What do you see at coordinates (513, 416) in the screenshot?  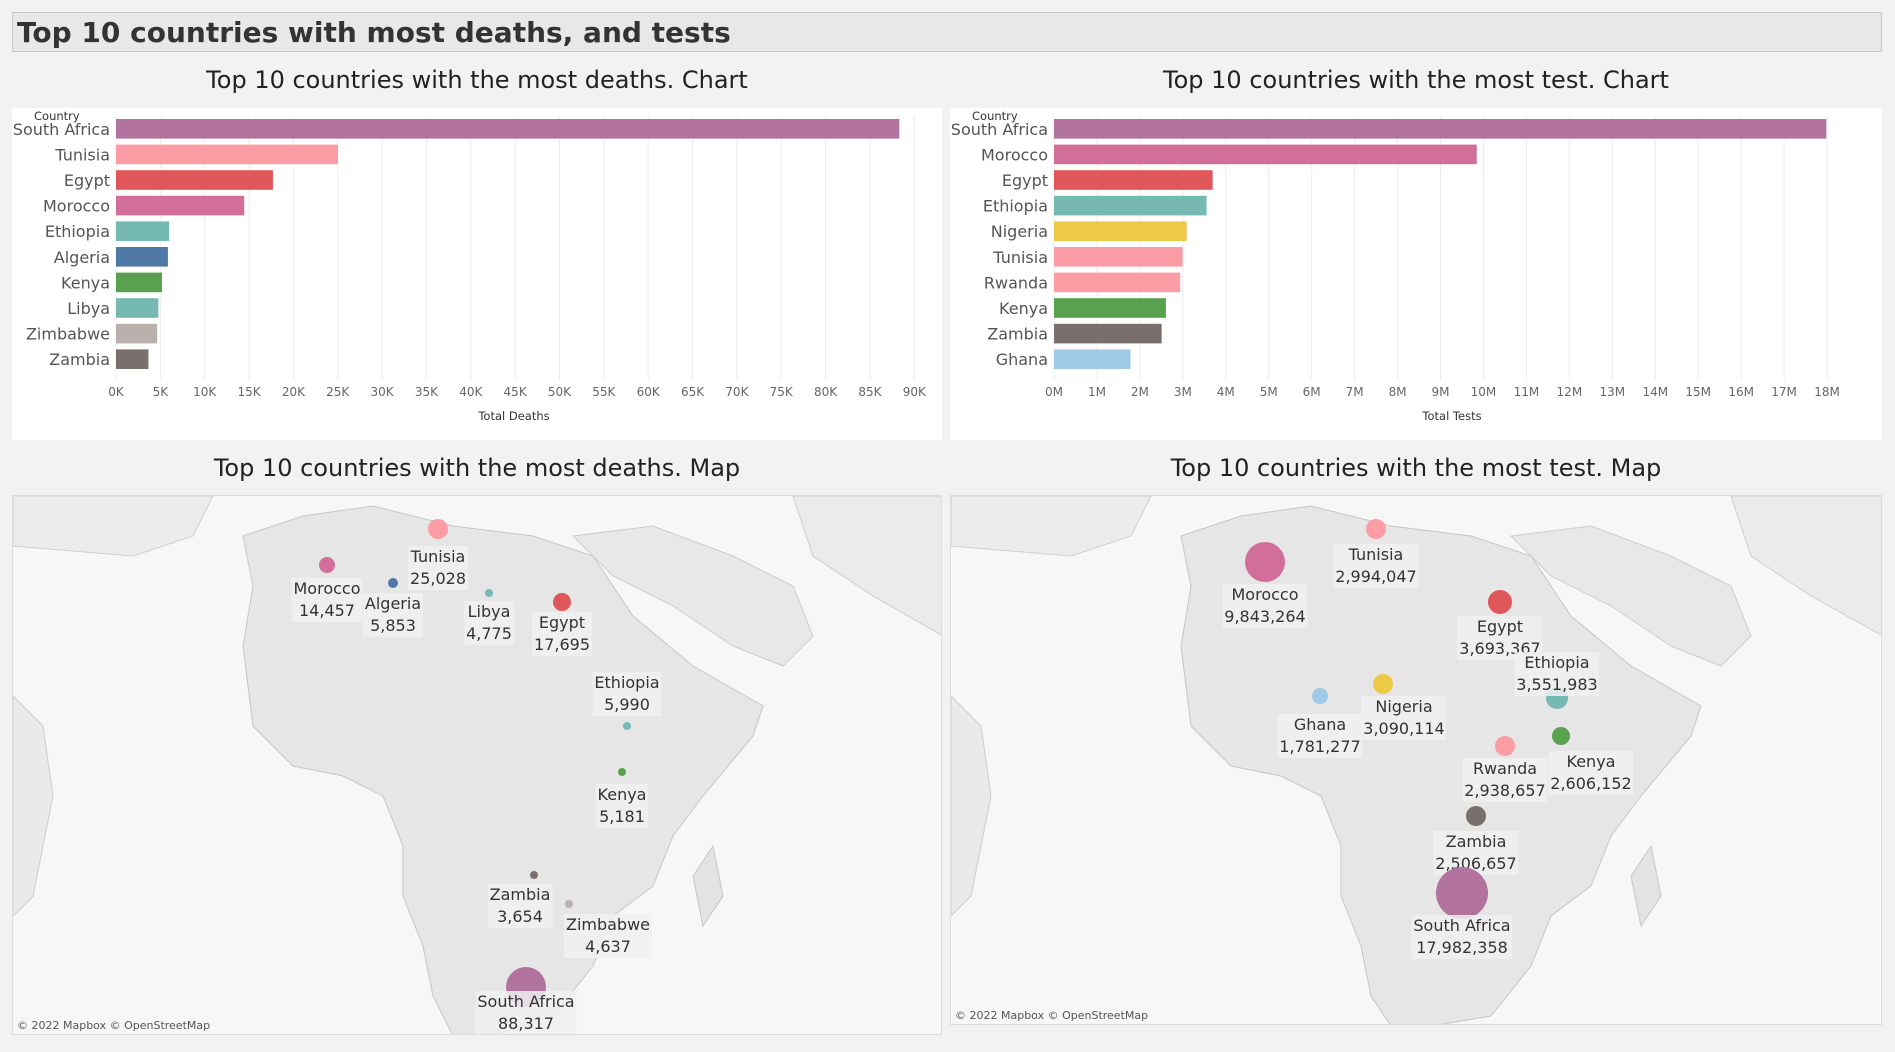 I see `deaths-x-axis-title: Total Deaths` at bounding box center [513, 416].